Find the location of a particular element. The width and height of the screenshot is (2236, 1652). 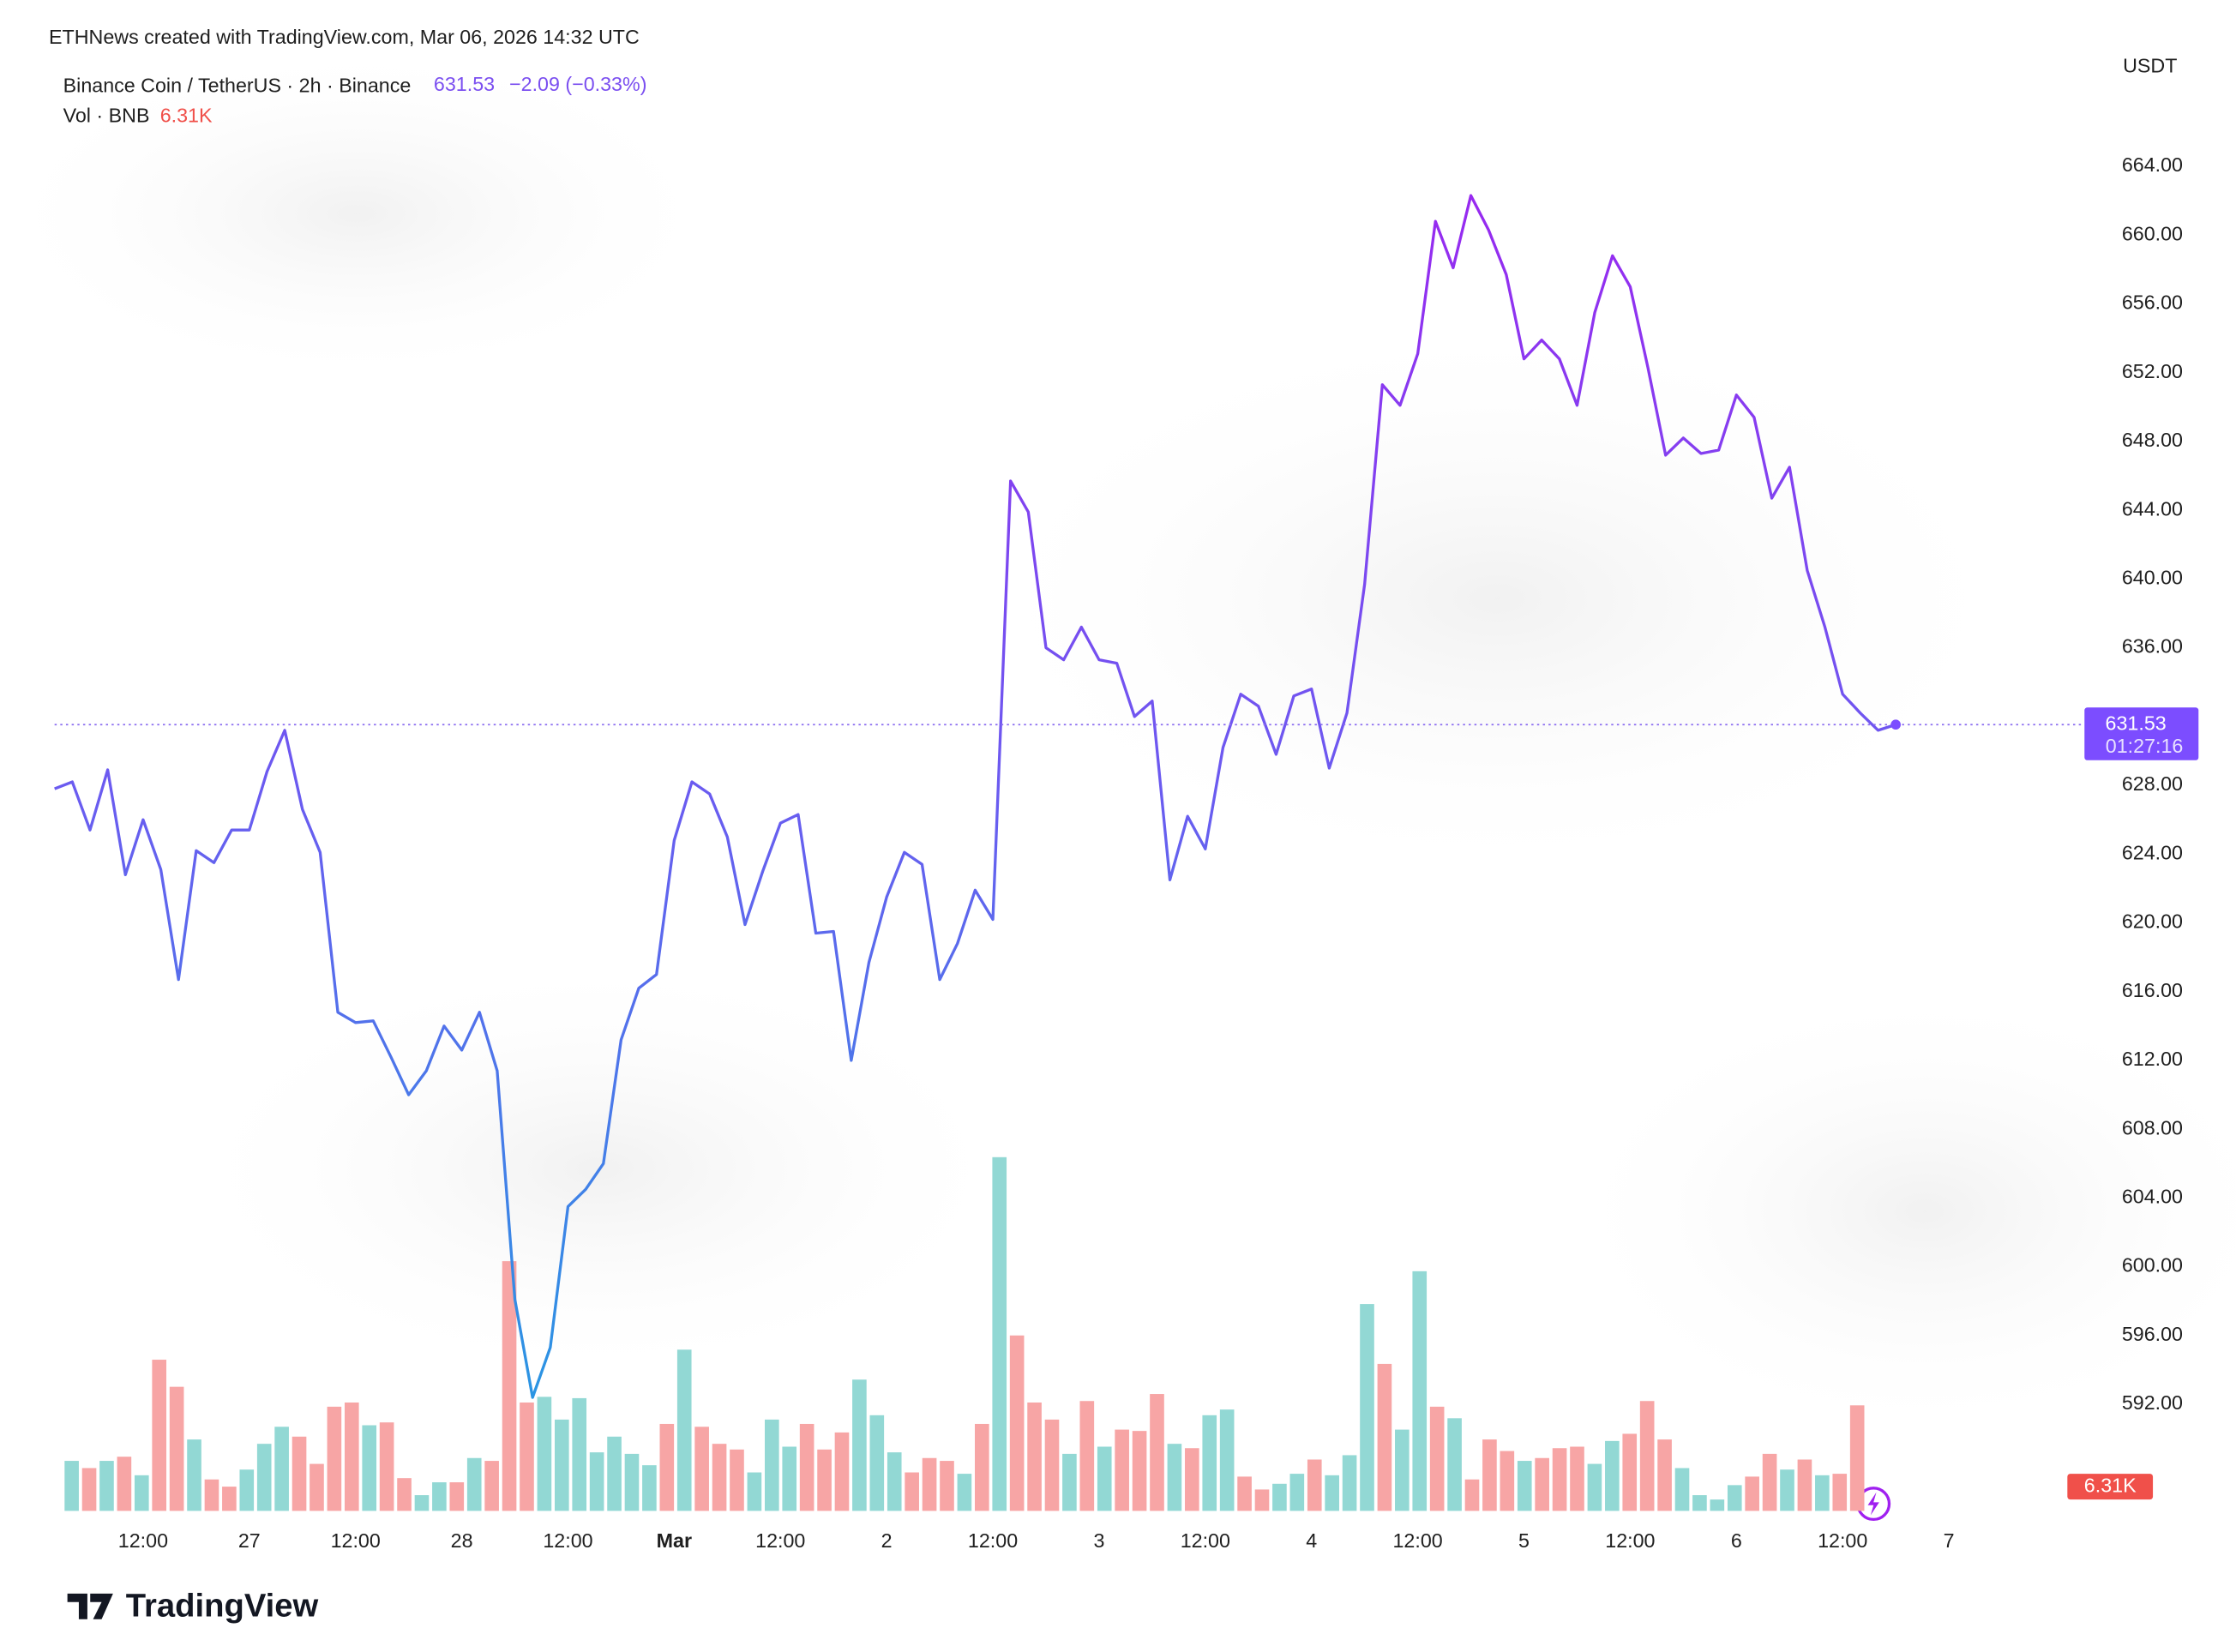

y-tick-label: 648.00 is located at coordinates (2152, 440).